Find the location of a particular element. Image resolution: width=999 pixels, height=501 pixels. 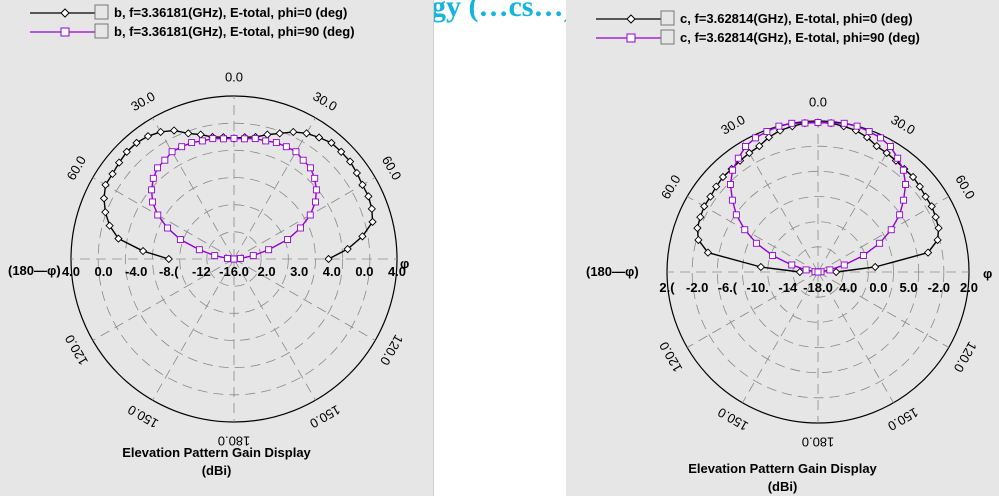

radial-tick-label: 0.0 is located at coordinates (104, 271).